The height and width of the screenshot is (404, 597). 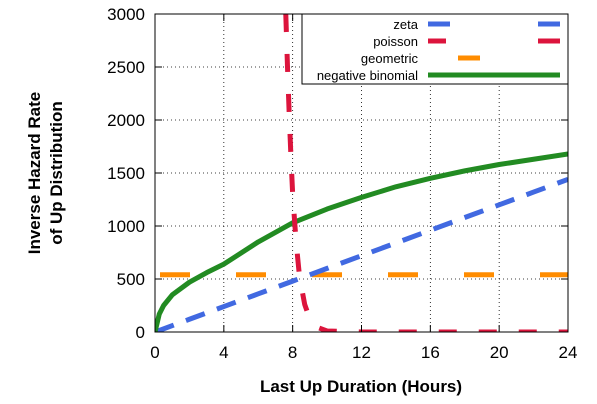 What do you see at coordinates (131, 279) in the screenshot?
I see `y-tick-label: 500` at bounding box center [131, 279].